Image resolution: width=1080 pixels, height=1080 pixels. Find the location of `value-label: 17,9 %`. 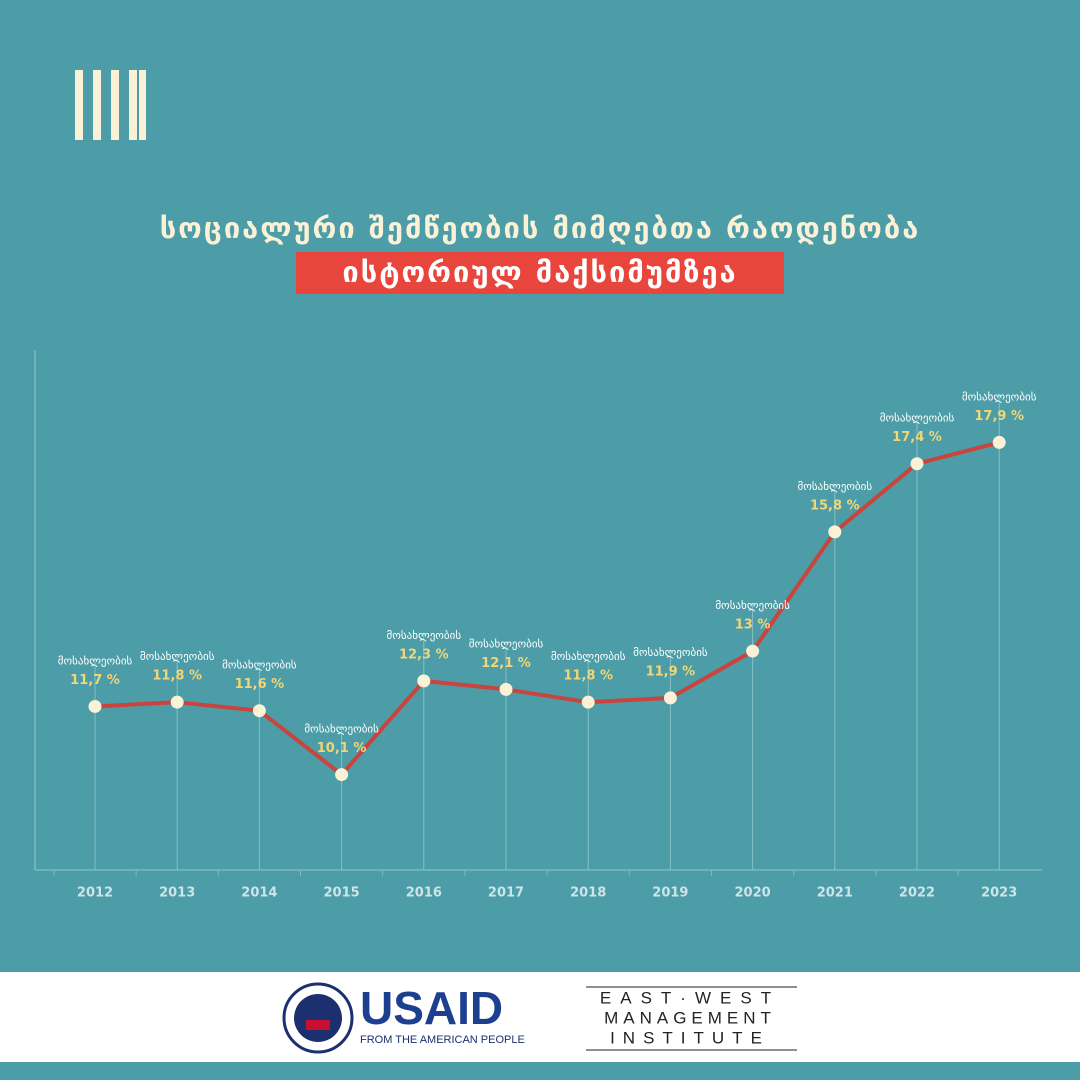

value-label: 17,9 % is located at coordinates (999, 416).